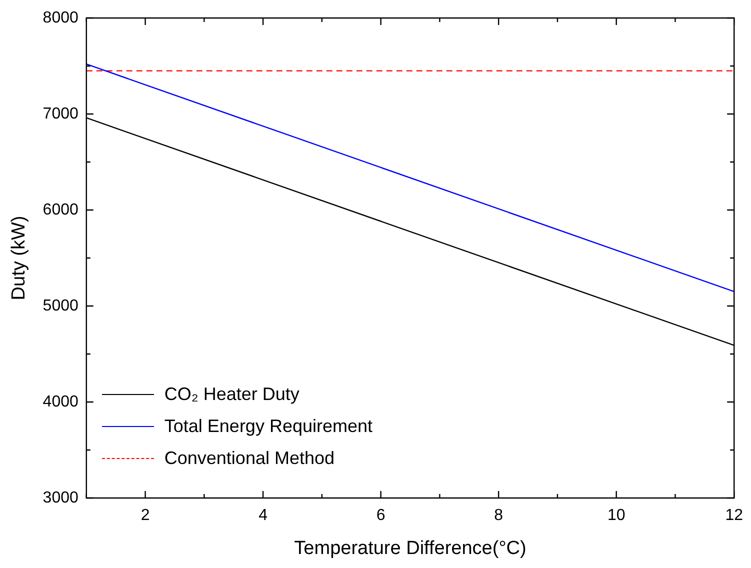  What do you see at coordinates (734, 515) in the screenshot?
I see `x-tick-label: 12` at bounding box center [734, 515].